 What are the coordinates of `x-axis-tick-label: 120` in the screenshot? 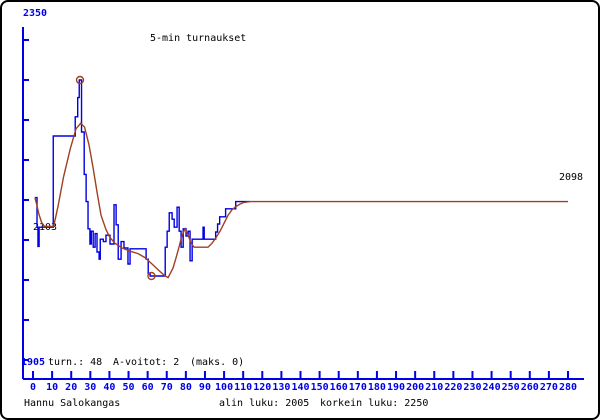 It's located at (262, 387).